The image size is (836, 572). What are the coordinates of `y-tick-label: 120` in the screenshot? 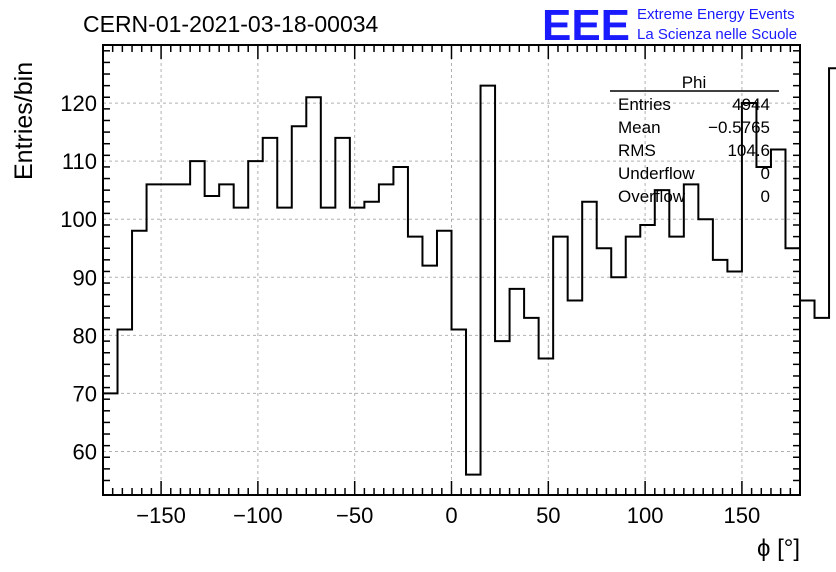 It's located at (78, 103).